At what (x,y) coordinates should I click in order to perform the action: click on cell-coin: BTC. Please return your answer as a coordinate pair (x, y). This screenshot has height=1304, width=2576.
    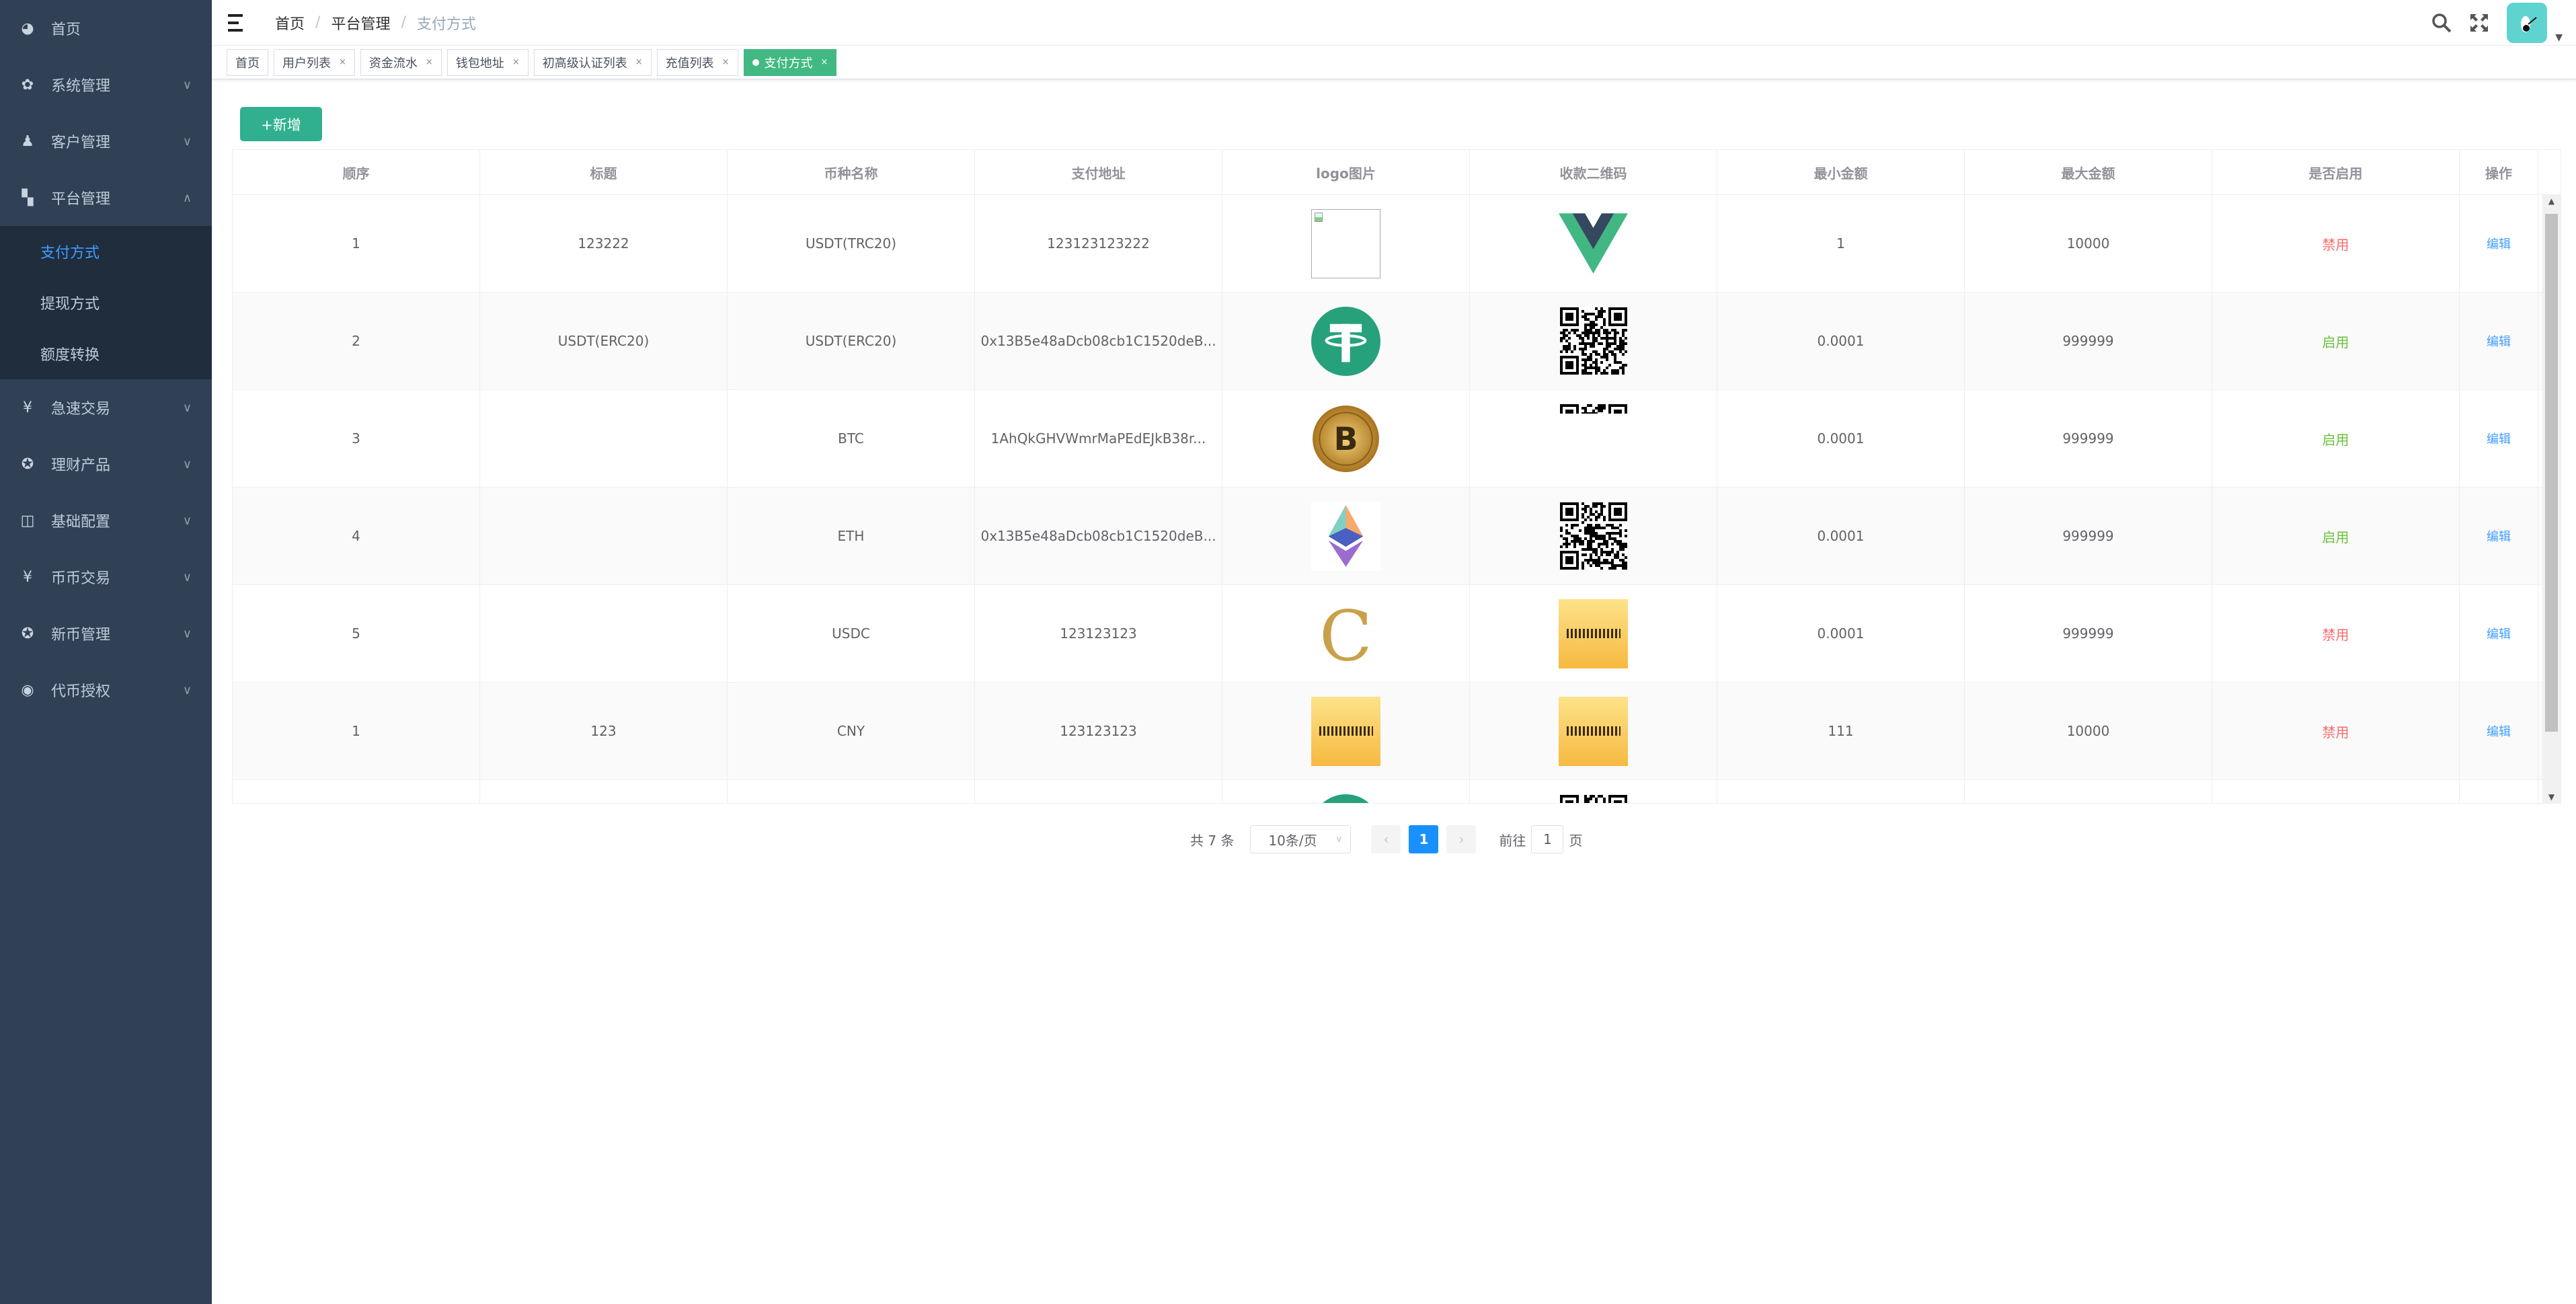
    Looking at the image, I should click on (851, 438).